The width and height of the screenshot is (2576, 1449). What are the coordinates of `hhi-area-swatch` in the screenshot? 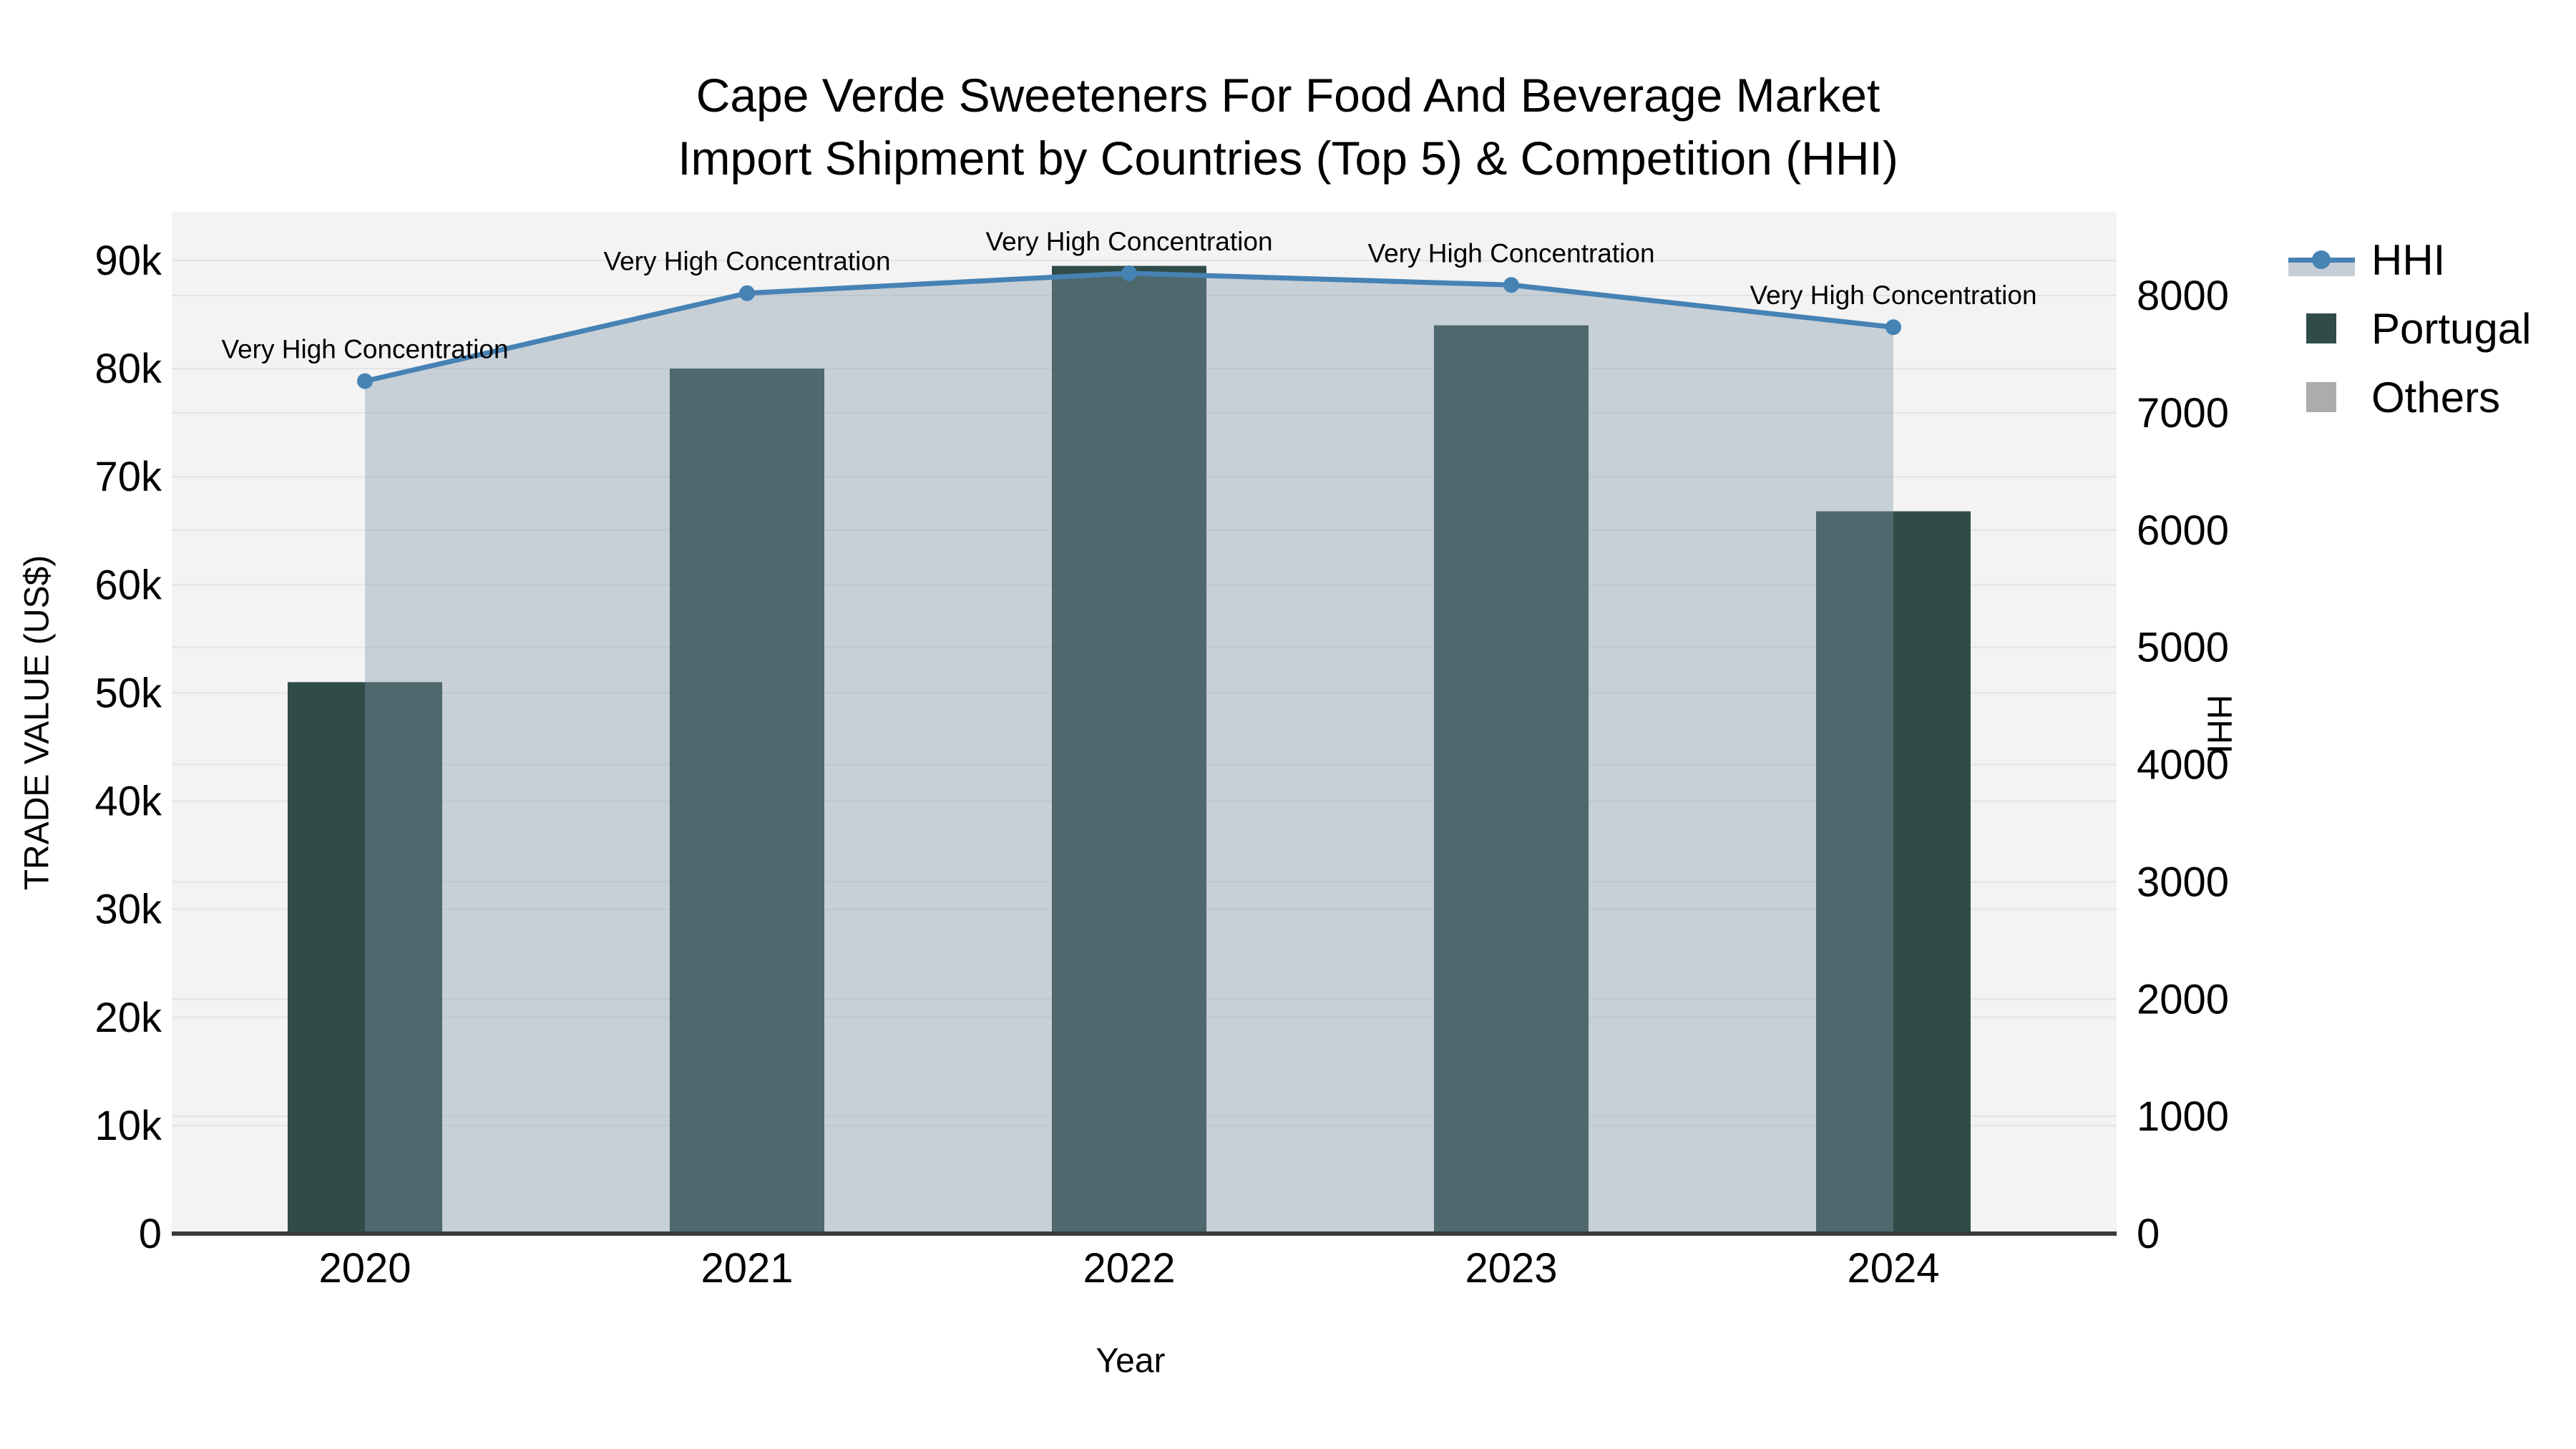 It's located at (2321, 269).